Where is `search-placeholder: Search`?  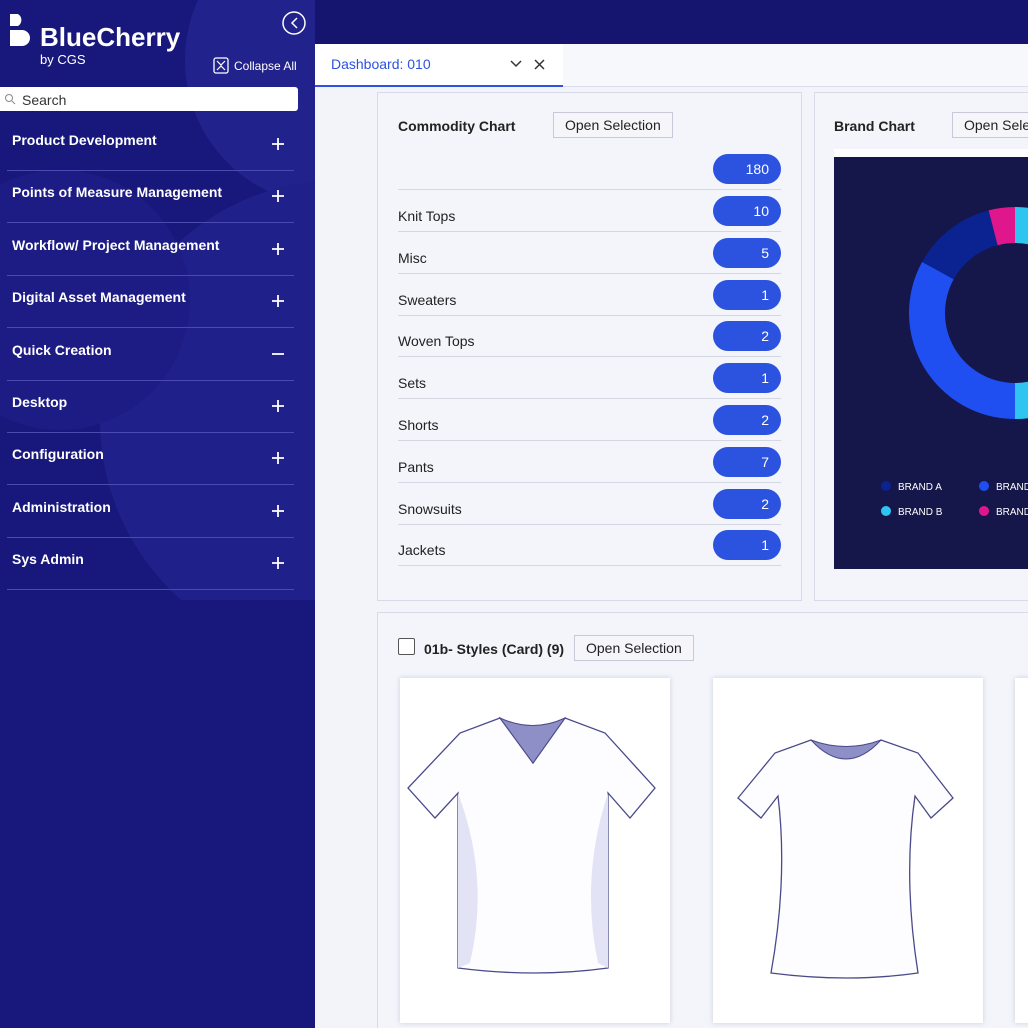 search-placeholder: Search is located at coordinates (44, 100).